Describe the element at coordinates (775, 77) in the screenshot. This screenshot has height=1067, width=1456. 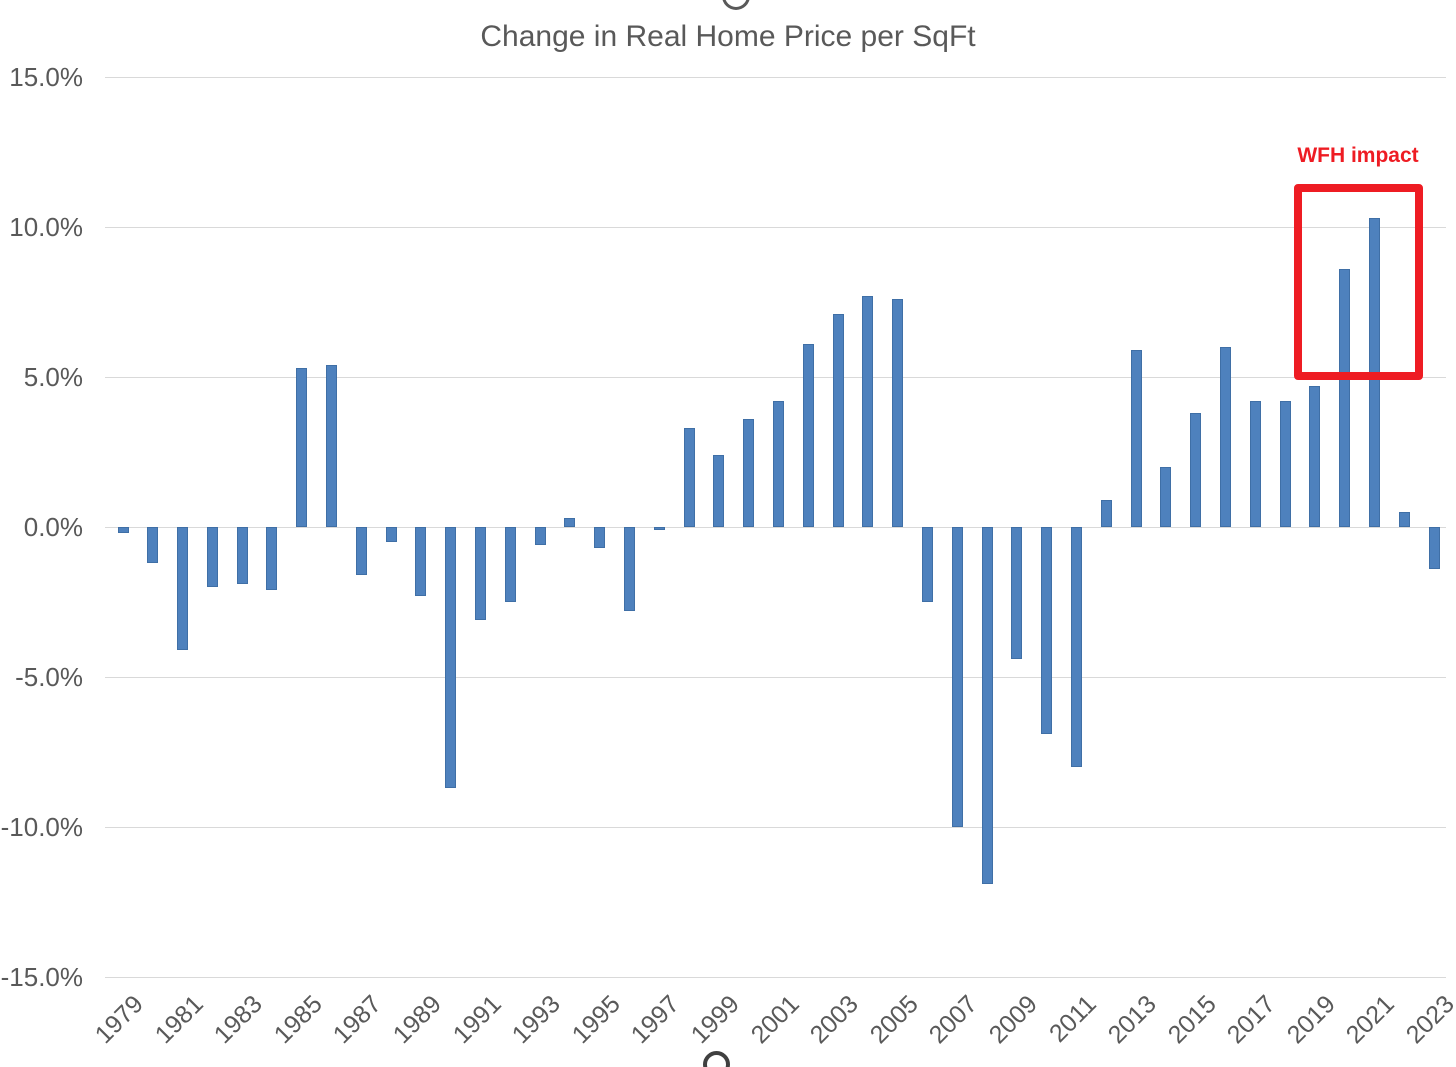
I see `gridline-15.0%` at that location.